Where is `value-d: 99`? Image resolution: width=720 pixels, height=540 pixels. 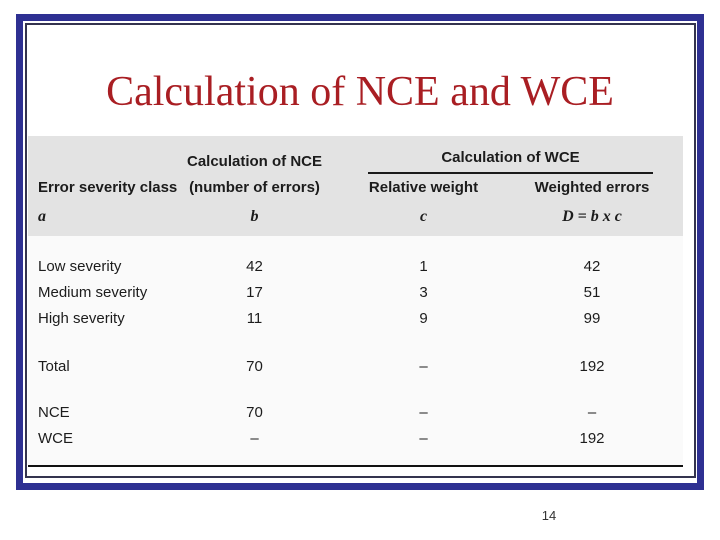
value-d: 99 is located at coordinates (592, 318).